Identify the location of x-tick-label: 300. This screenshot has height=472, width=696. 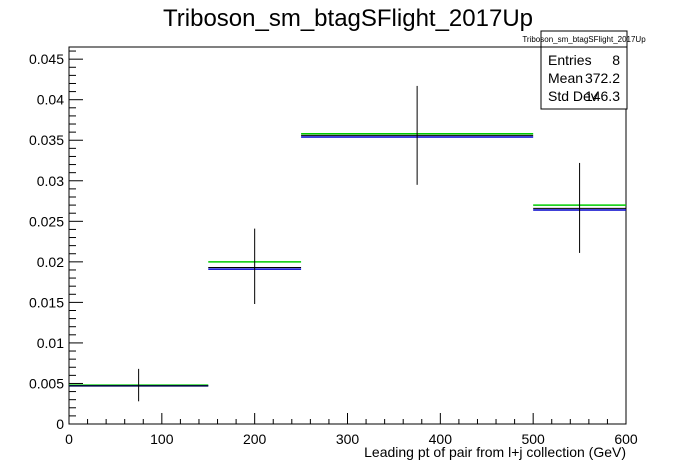
(348, 439).